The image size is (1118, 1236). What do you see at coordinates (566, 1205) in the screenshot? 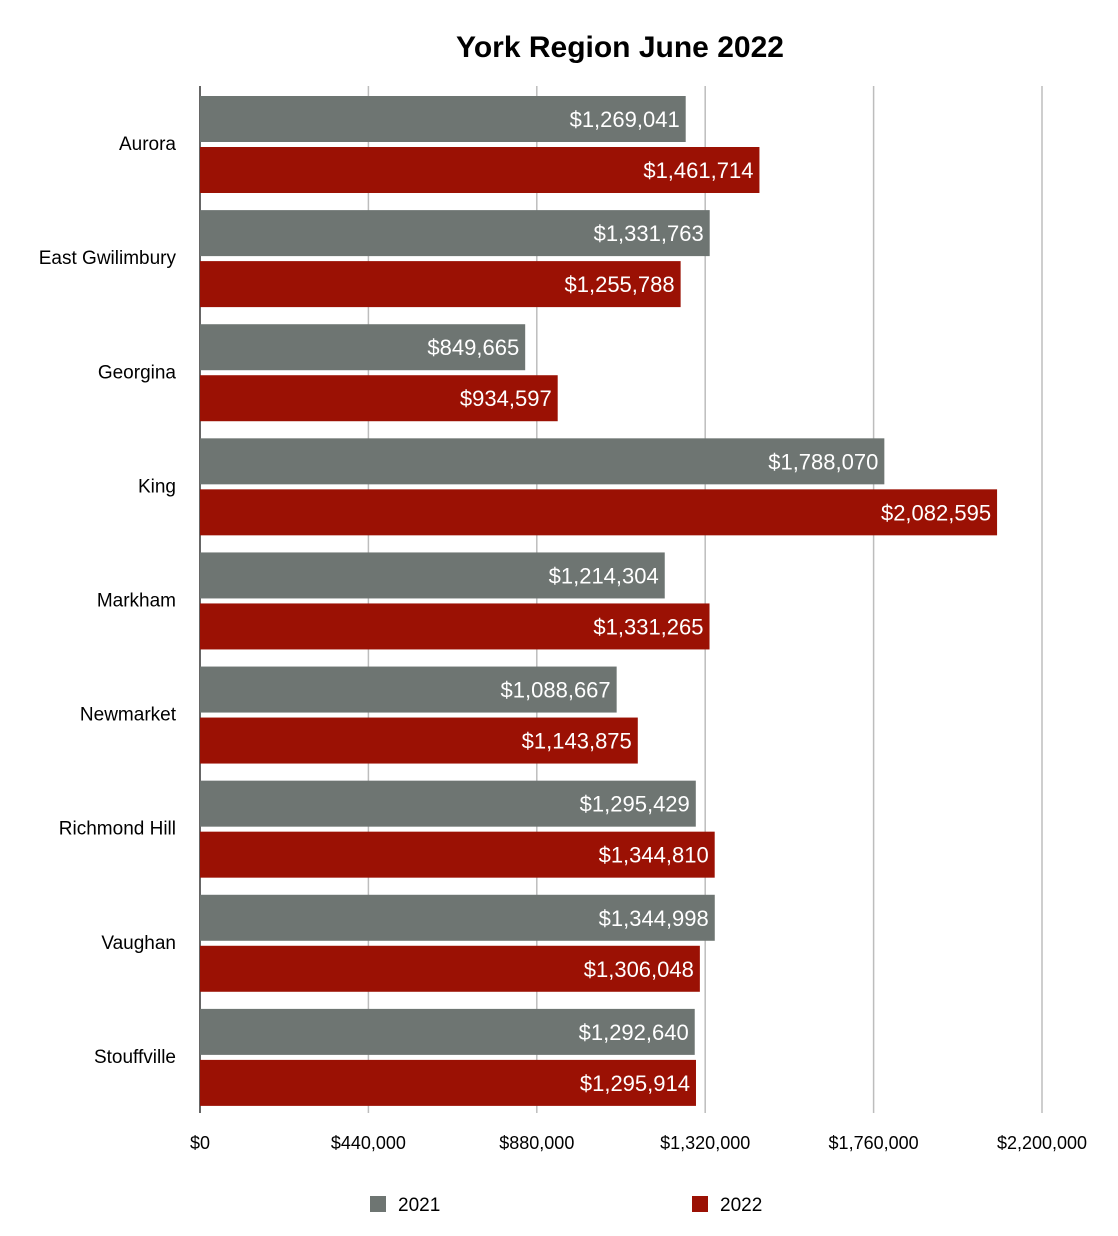
I see `legend: 2021 2022` at bounding box center [566, 1205].